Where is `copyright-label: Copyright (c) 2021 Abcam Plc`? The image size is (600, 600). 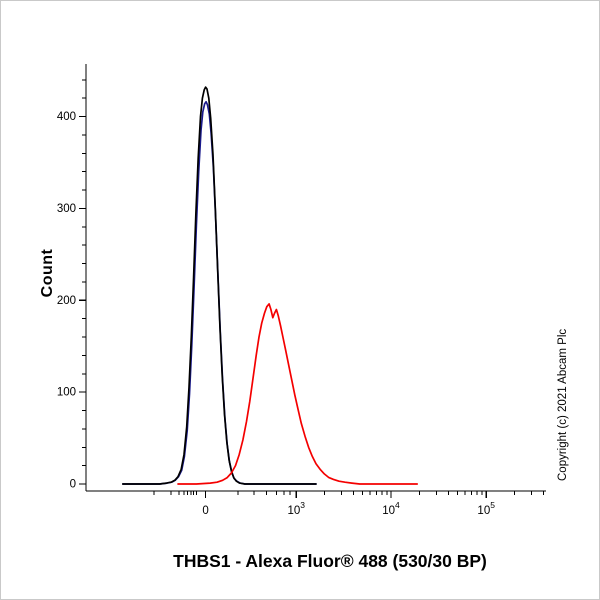
copyright-label: Copyright (c) 2021 Abcam Plc is located at coordinates (563, 404).